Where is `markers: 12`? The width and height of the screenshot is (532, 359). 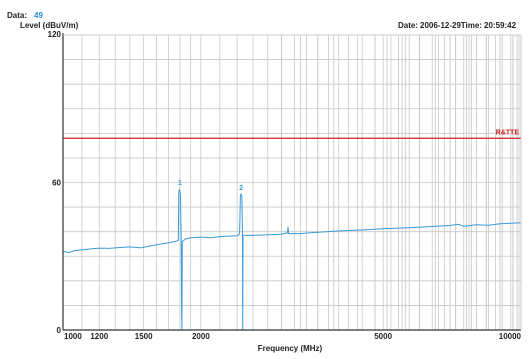
markers: 12 is located at coordinates (210, 186).